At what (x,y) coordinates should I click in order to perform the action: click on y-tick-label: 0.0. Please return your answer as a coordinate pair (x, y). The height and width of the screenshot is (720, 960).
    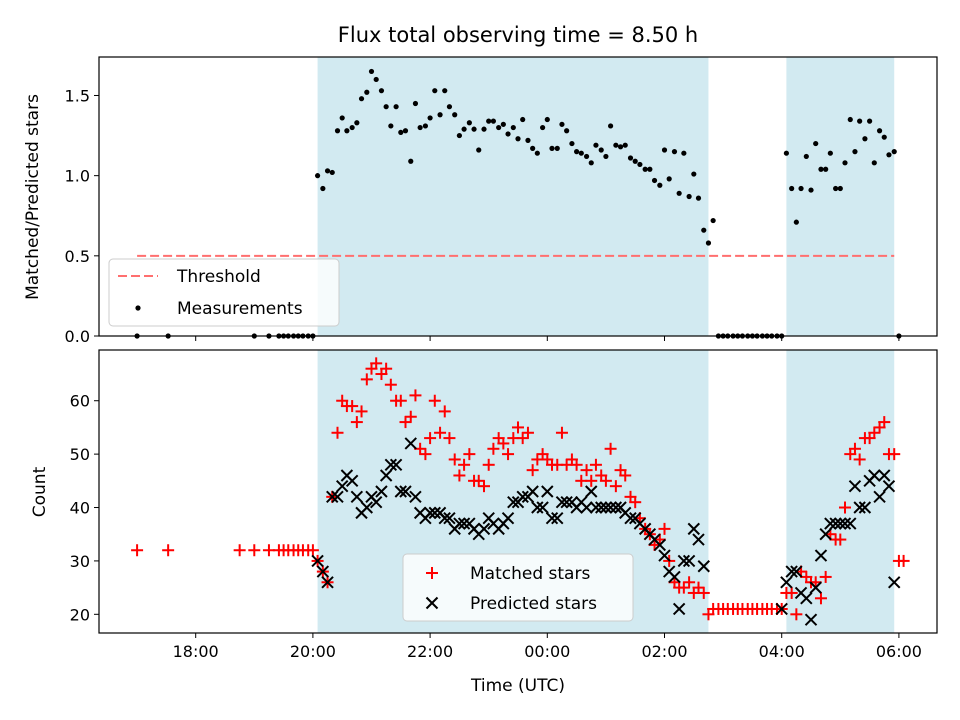
    Looking at the image, I should click on (77, 336).